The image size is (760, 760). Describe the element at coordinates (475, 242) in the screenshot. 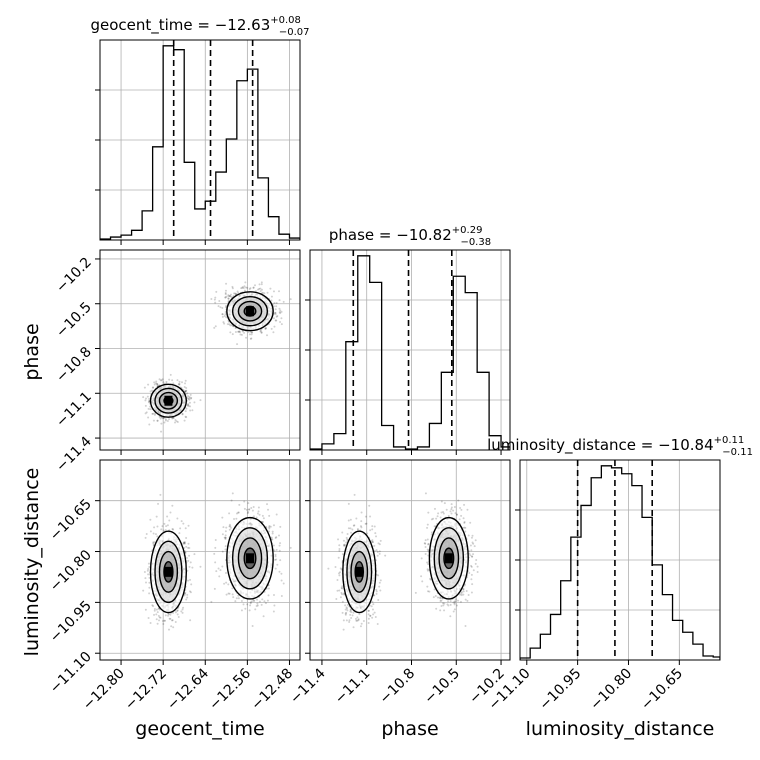

I see `title-minus: −0.38` at that location.